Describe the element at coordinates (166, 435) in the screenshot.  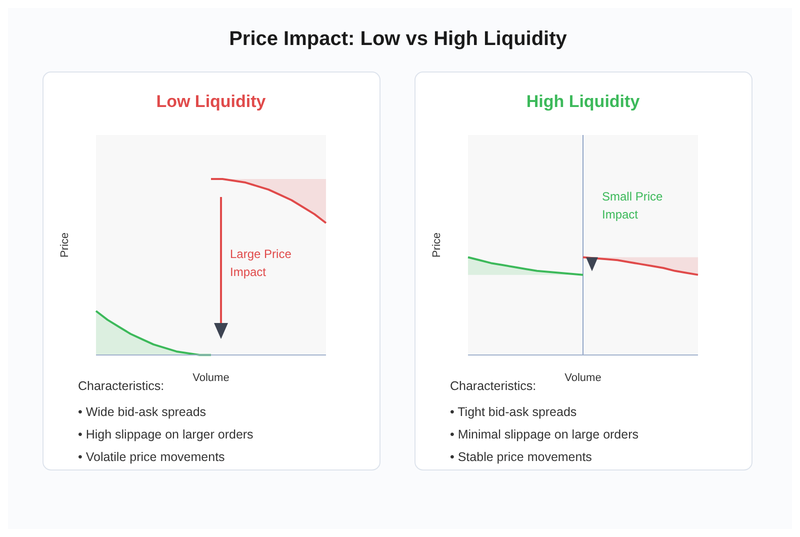
I see `text: • High slippage on larger orders` at that location.